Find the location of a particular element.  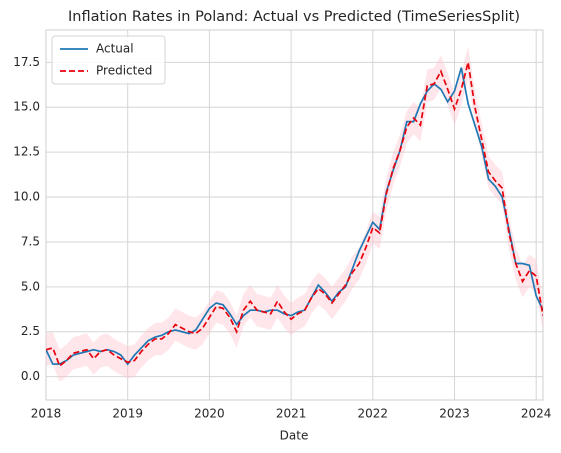

x-tick-label: 2023 is located at coordinates (454, 414).